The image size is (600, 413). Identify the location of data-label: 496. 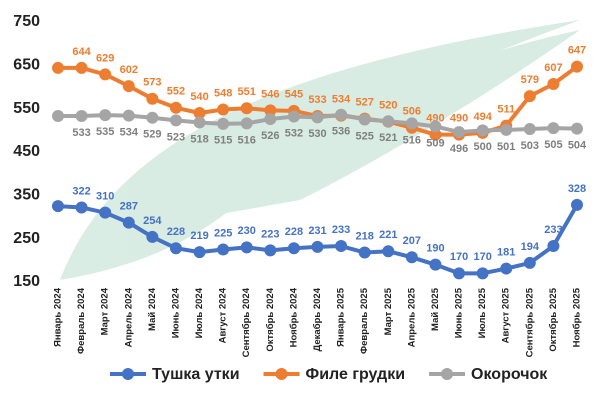
(459, 149).